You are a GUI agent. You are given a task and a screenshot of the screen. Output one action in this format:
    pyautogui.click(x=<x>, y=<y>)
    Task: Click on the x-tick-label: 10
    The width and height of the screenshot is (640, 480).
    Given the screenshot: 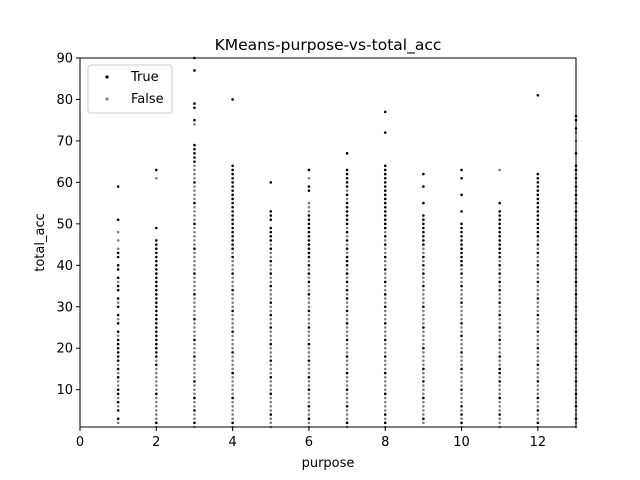 What is the action you would take?
    pyautogui.click(x=461, y=442)
    